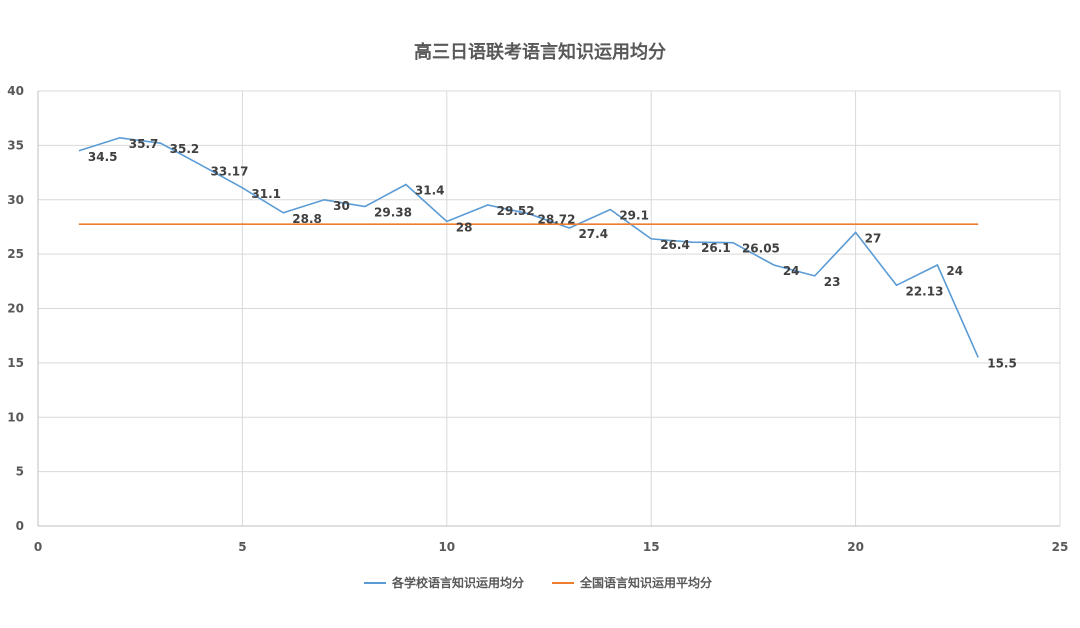 This screenshot has width=1080, height=628. What do you see at coordinates (430, 191) in the screenshot?
I see `data-label: 31.4` at bounding box center [430, 191].